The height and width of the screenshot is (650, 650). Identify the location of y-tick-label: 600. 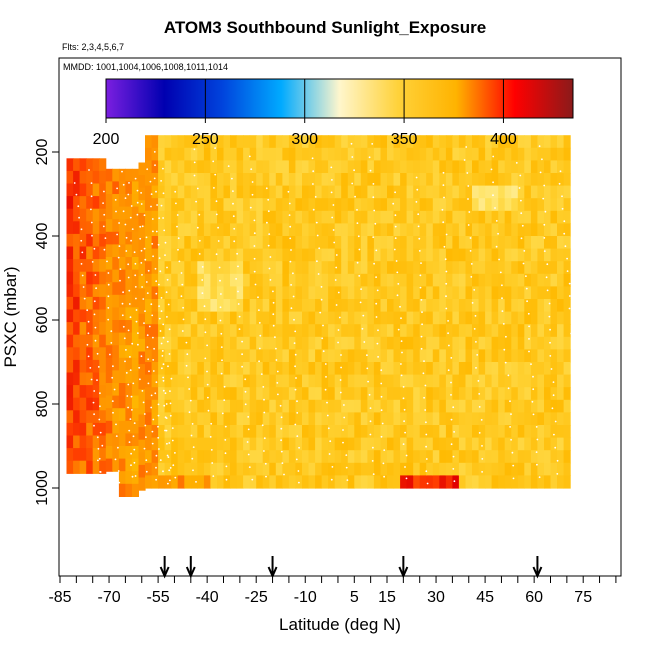
(42, 320).